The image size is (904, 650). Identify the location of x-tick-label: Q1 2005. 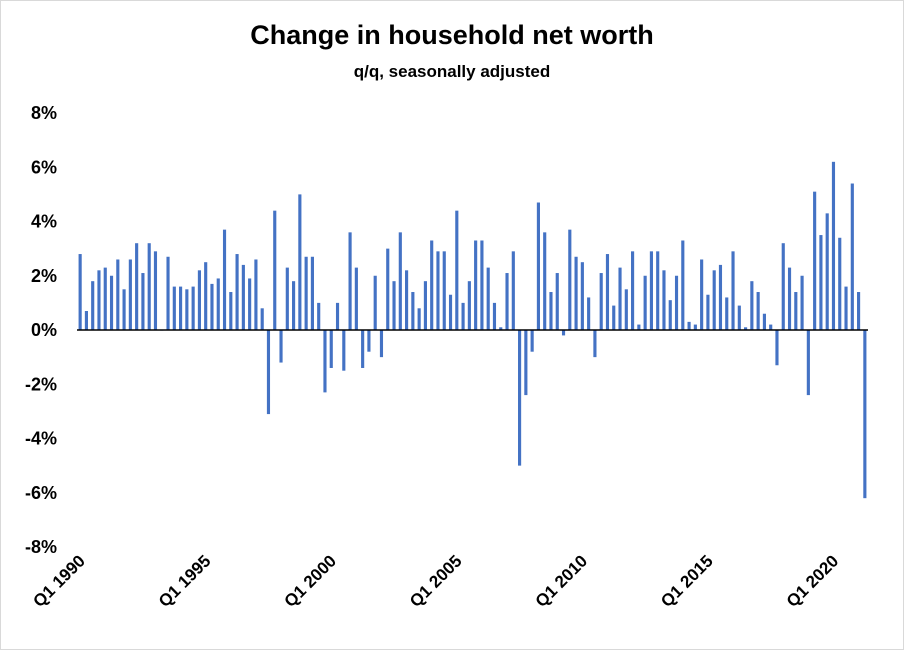
(436, 581).